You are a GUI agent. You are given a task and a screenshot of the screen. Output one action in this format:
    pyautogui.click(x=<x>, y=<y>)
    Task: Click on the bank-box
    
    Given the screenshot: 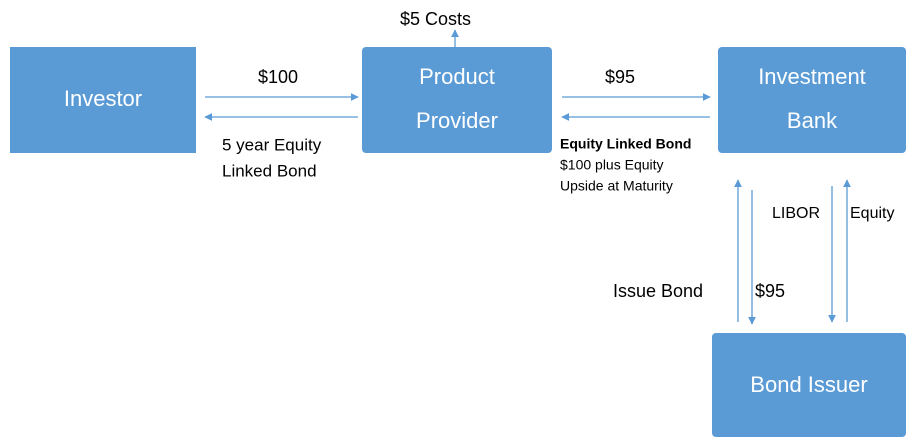 What is the action you would take?
    pyautogui.click(x=812, y=100)
    